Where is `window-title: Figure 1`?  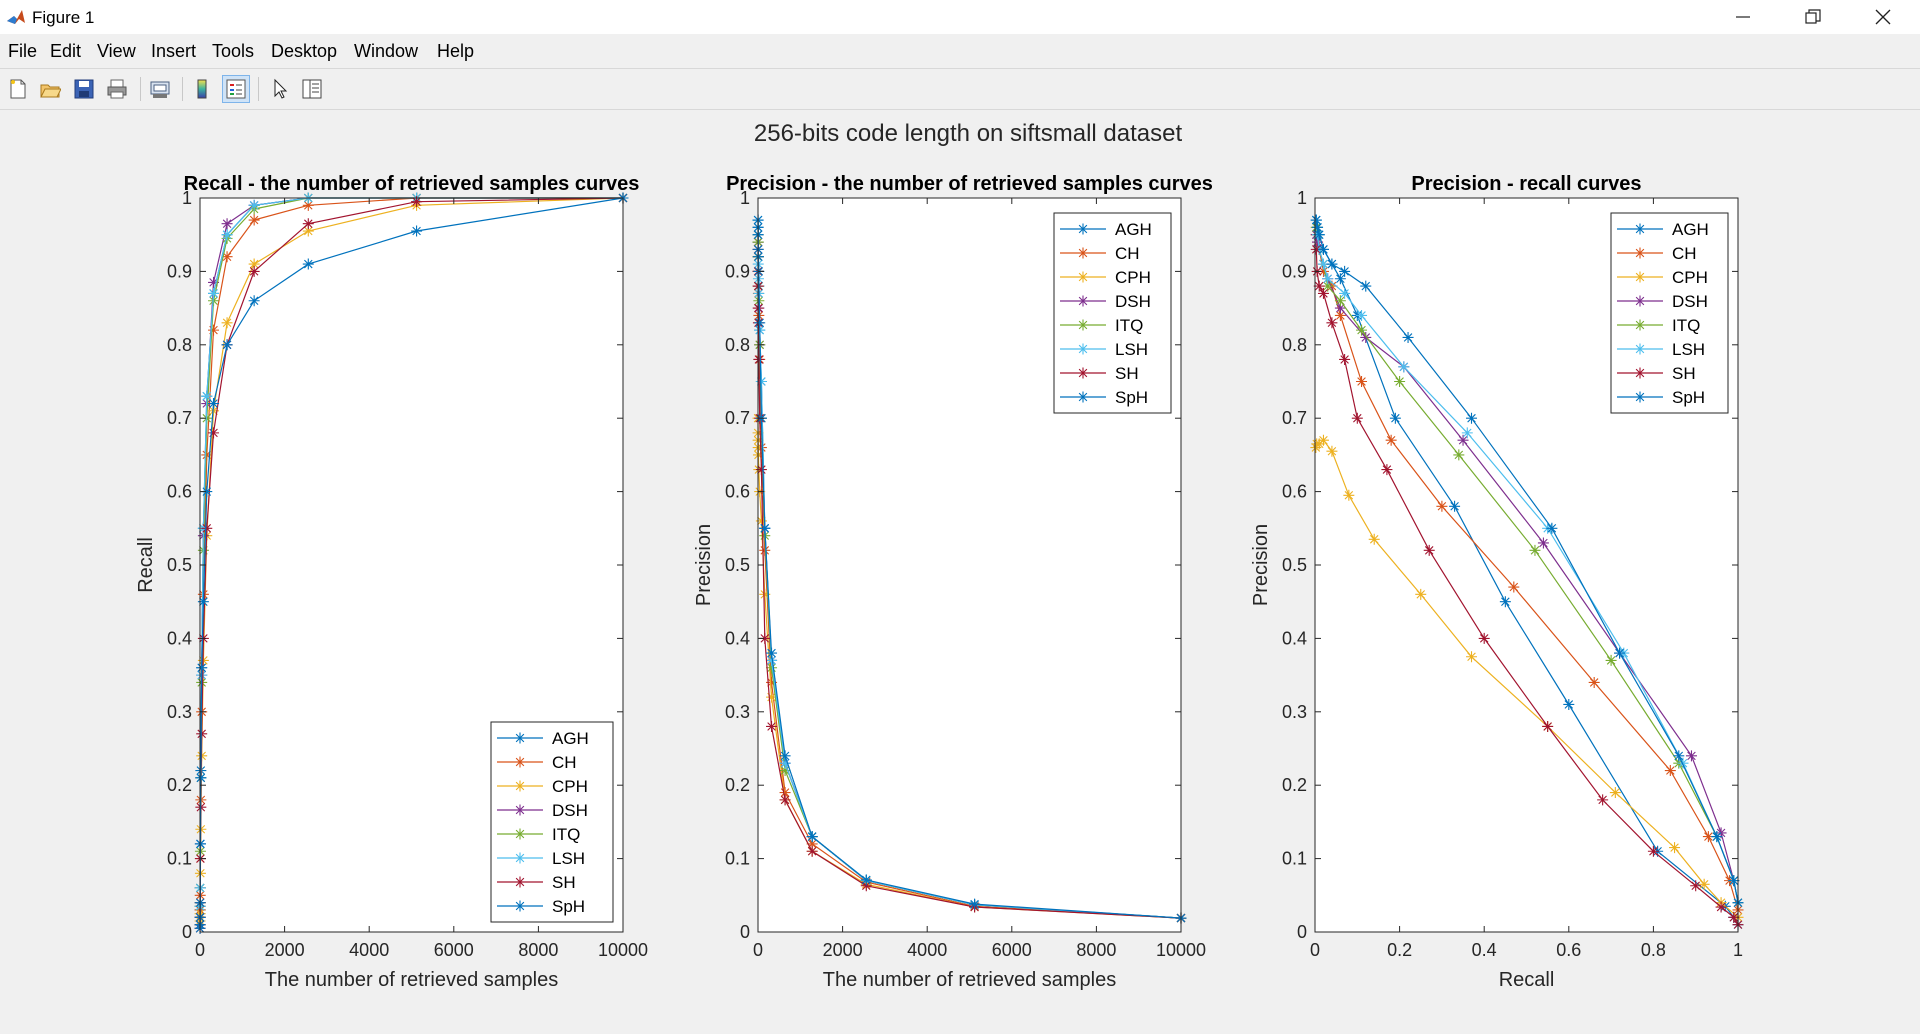 window-title: Figure 1 is located at coordinates (63, 17).